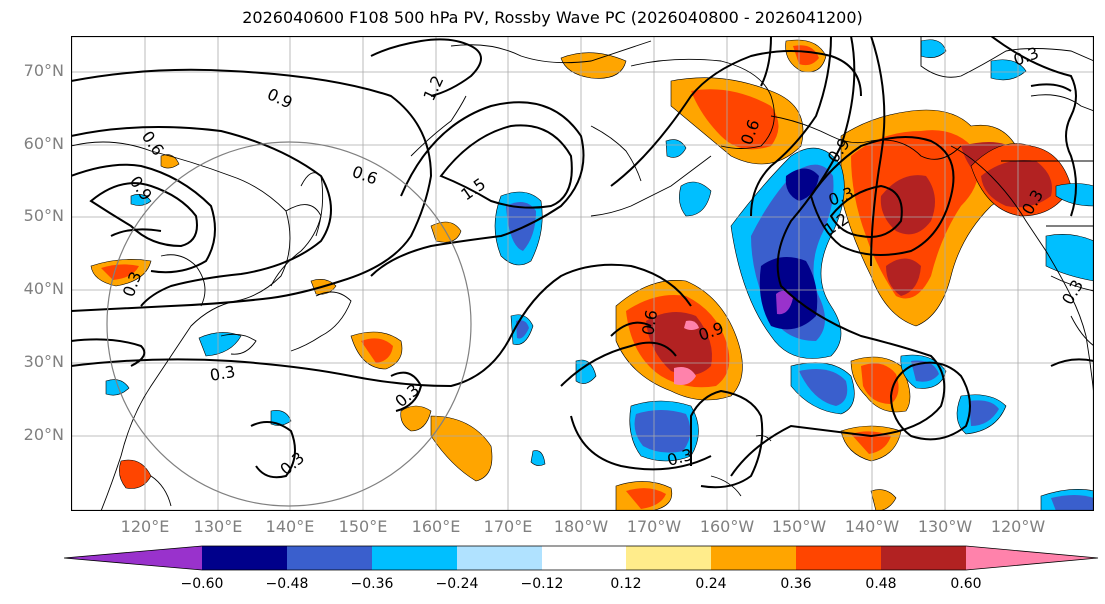 The height and width of the screenshot is (604, 1105). I want to click on lat-label-20n: 20°N, so click(43, 434).